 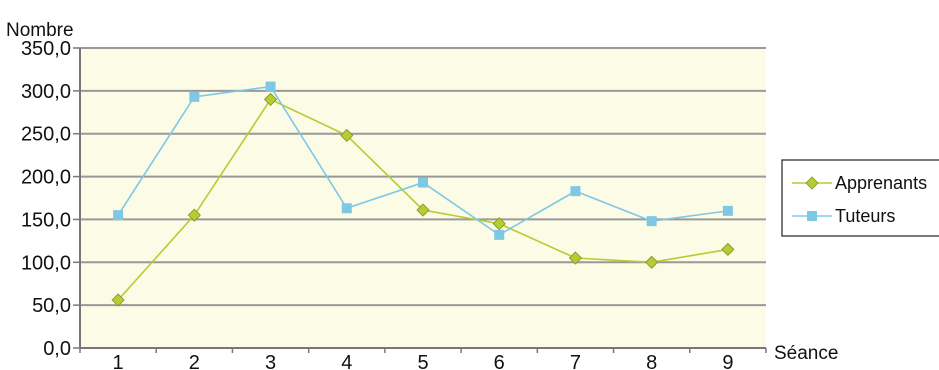 What do you see at coordinates (575, 361) in the screenshot?
I see `x-tick-label: 7` at bounding box center [575, 361].